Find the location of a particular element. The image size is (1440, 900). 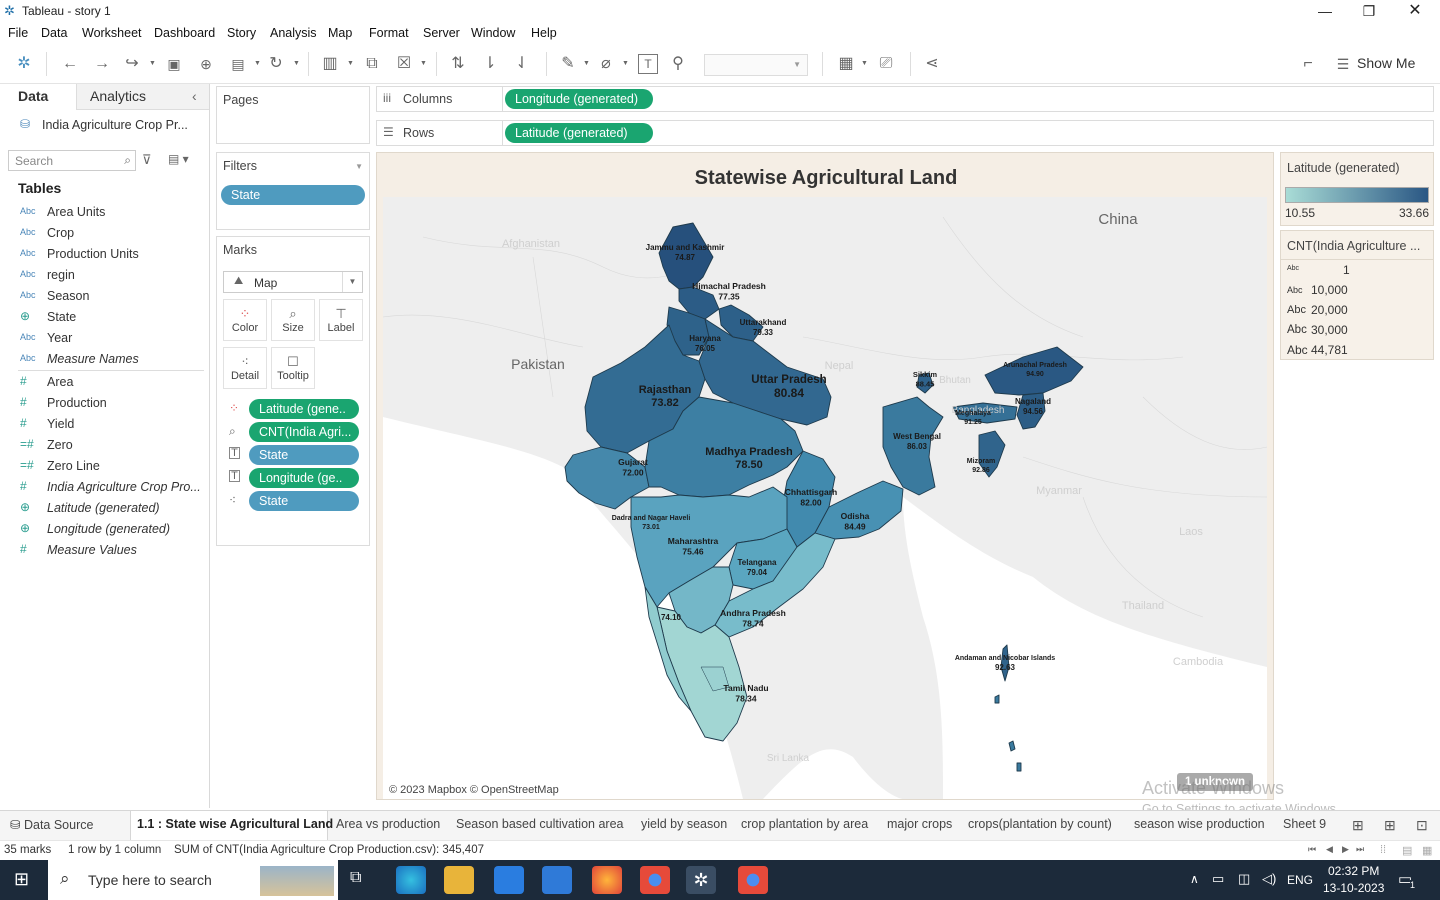

sheet-tab: Sheet 9 is located at coordinates (1305, 824).